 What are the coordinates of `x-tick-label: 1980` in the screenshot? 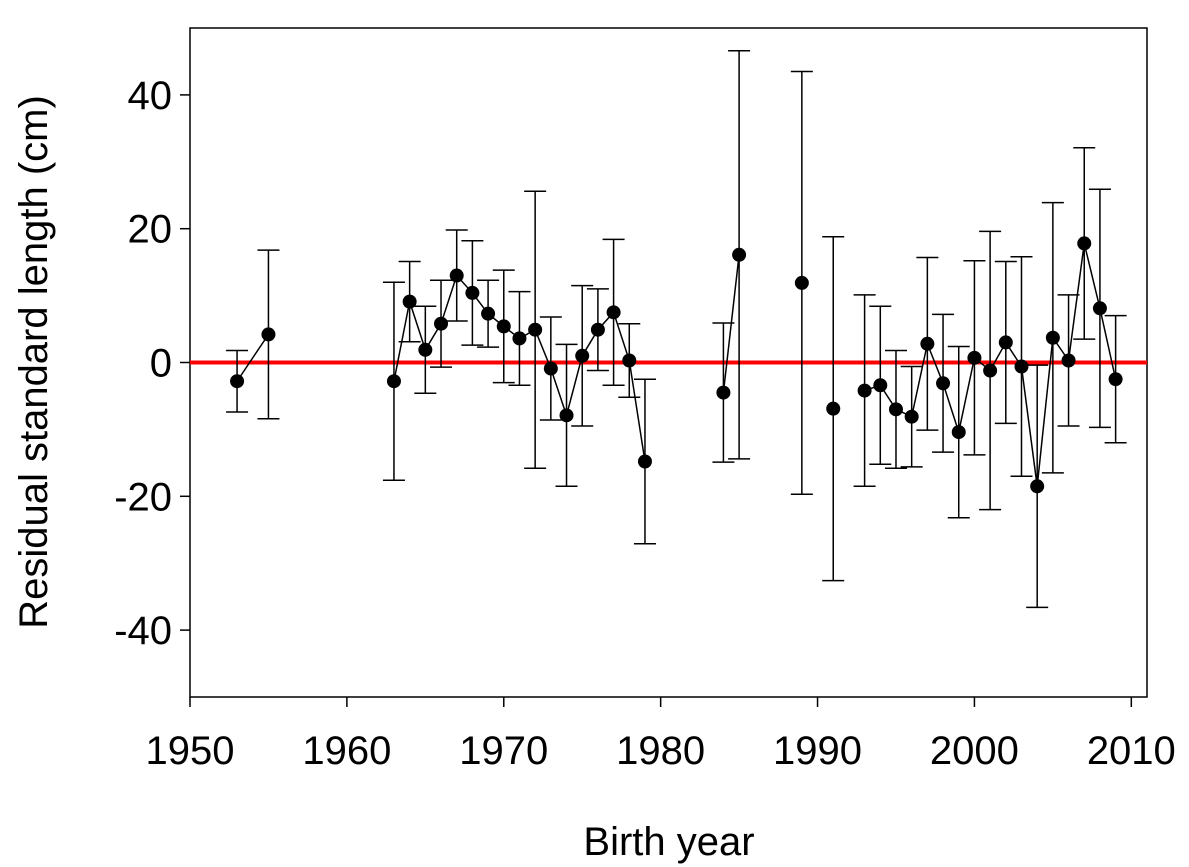 It's located at (660, 751).